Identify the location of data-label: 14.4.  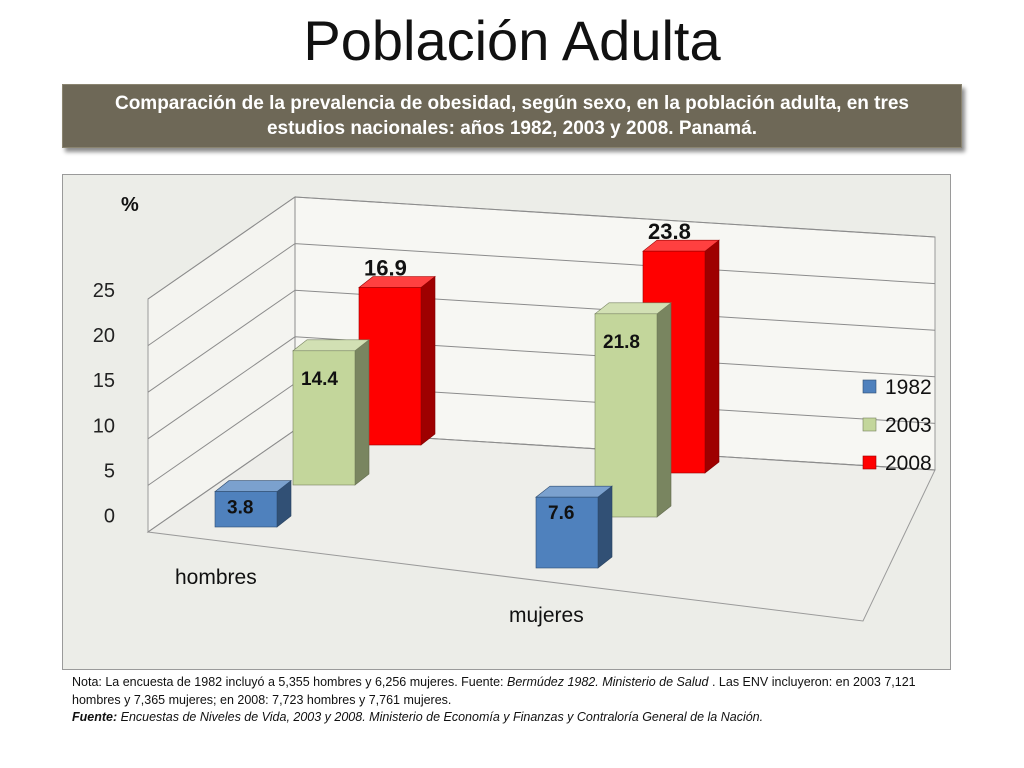
(319, 379).